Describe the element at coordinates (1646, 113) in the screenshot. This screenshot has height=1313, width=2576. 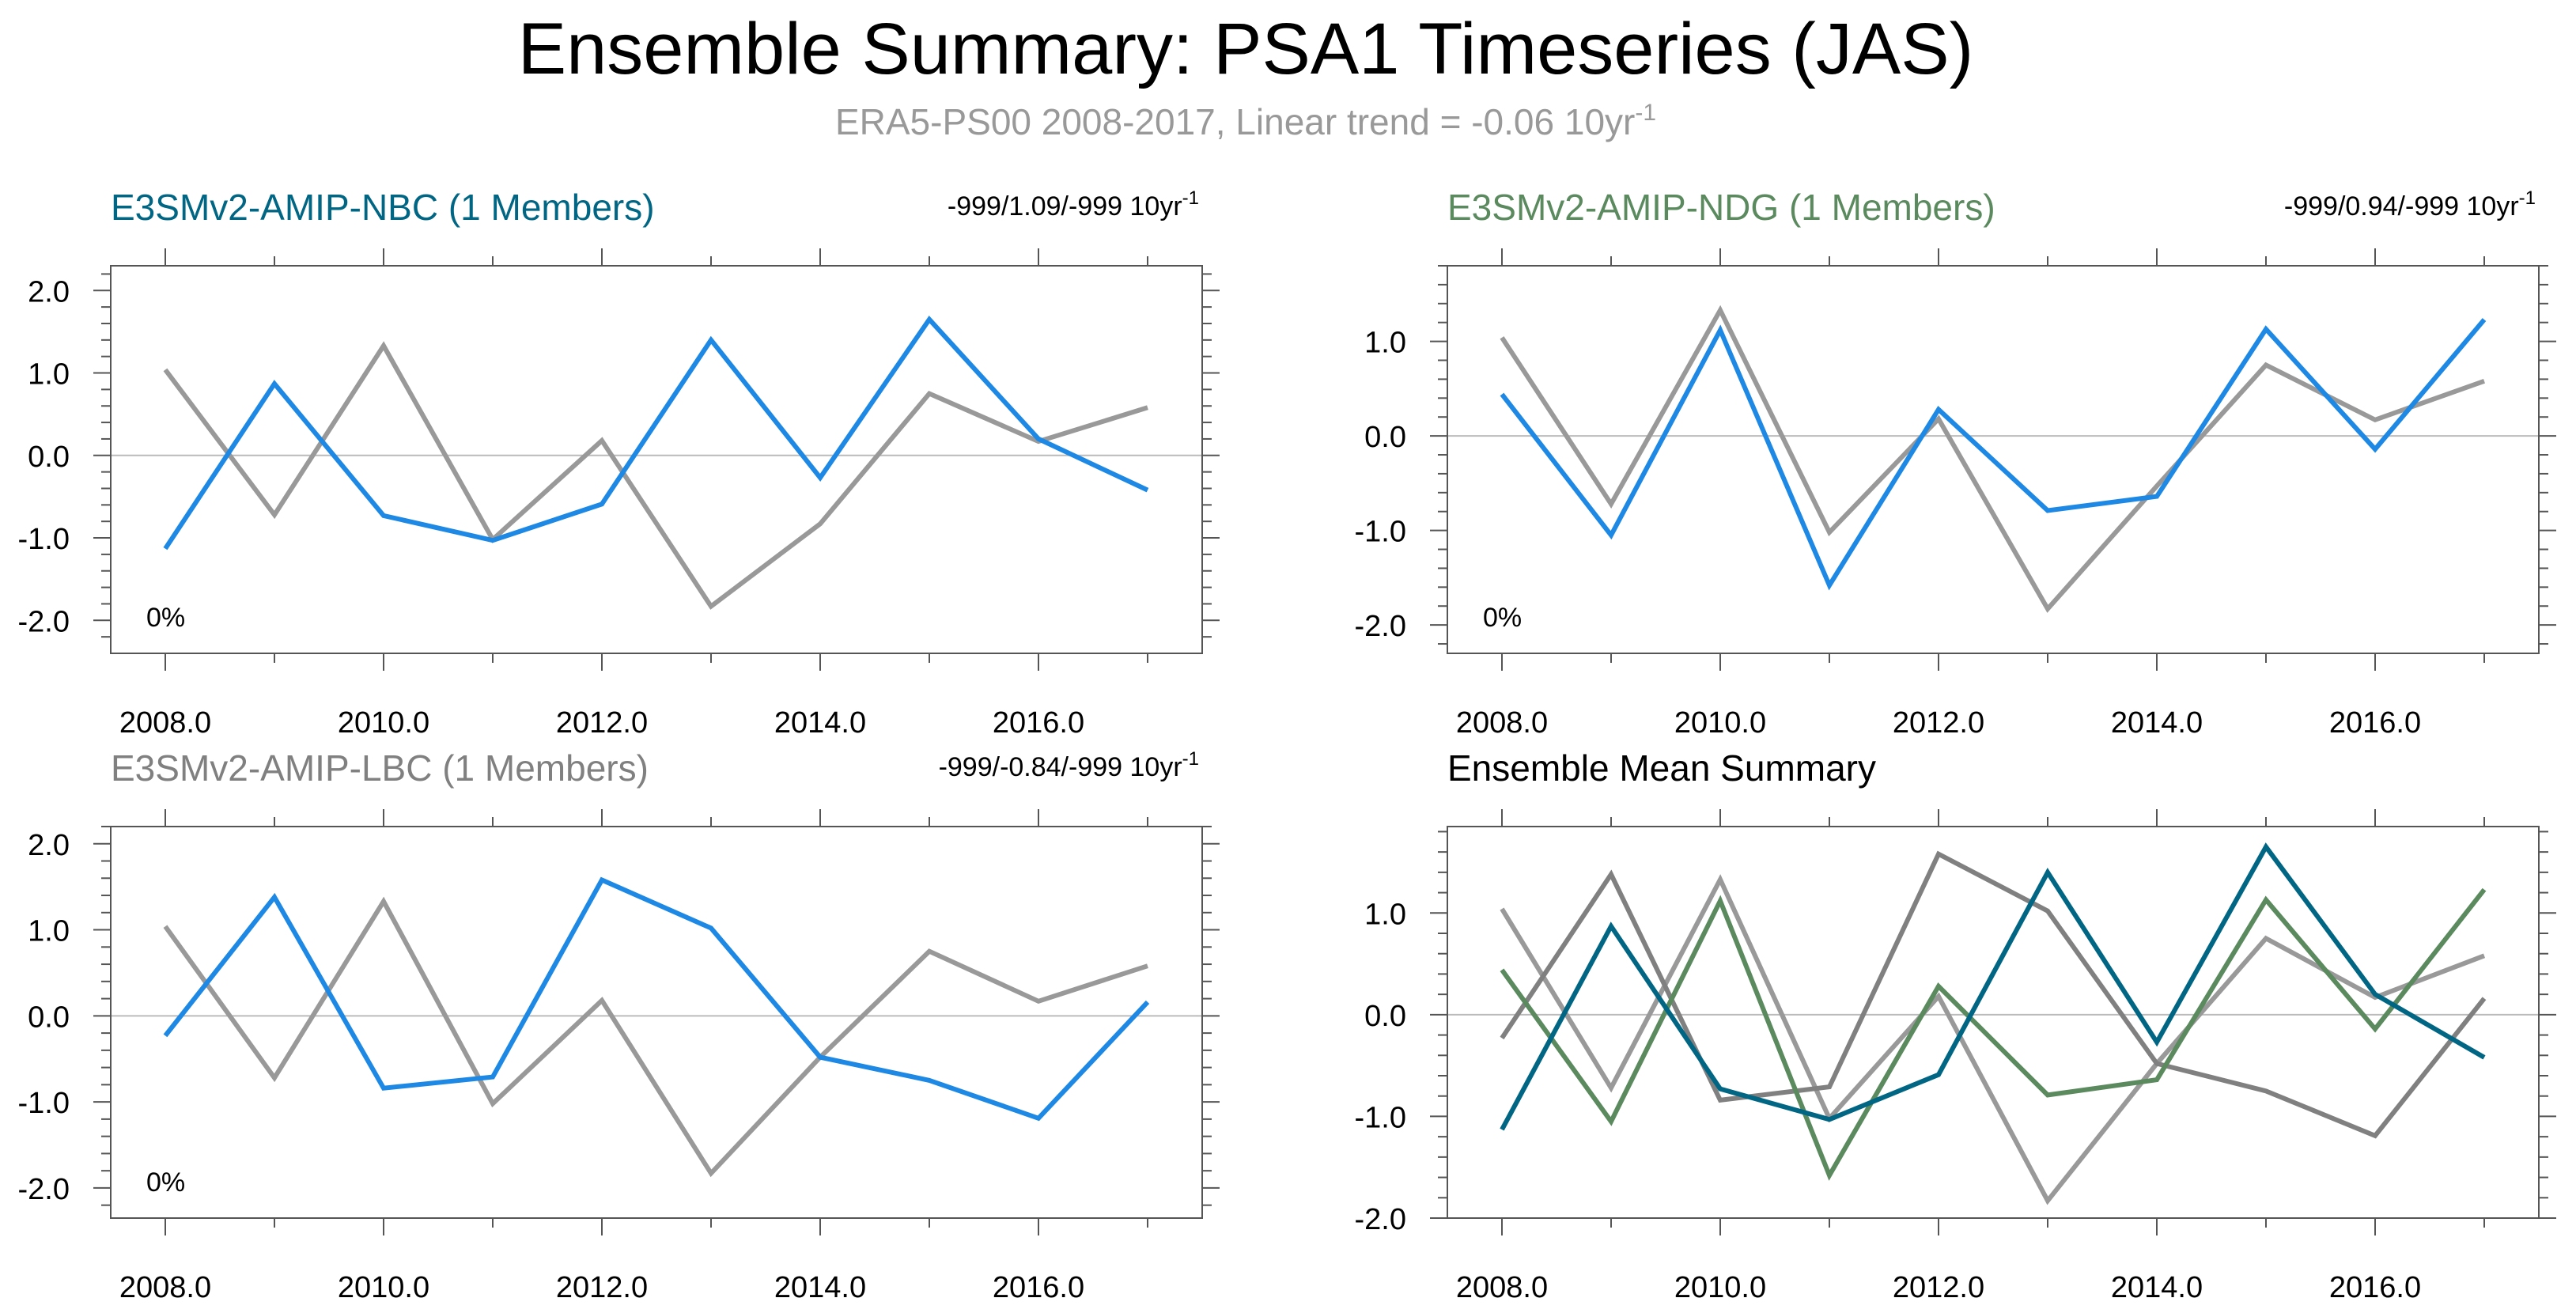
I see `figure-subtitle-sup: -1` at that location.